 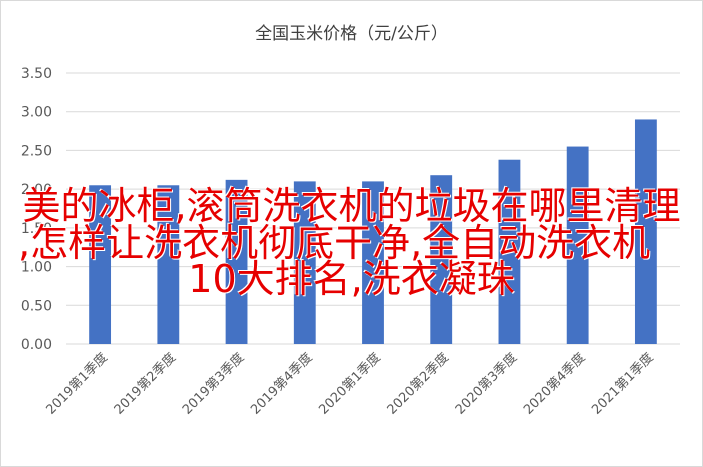 I want to click on overlay-text-line-1: 美的冰柜,滚筒洗衣机的垃圾在哪里清理, so click(x=351, y=206).